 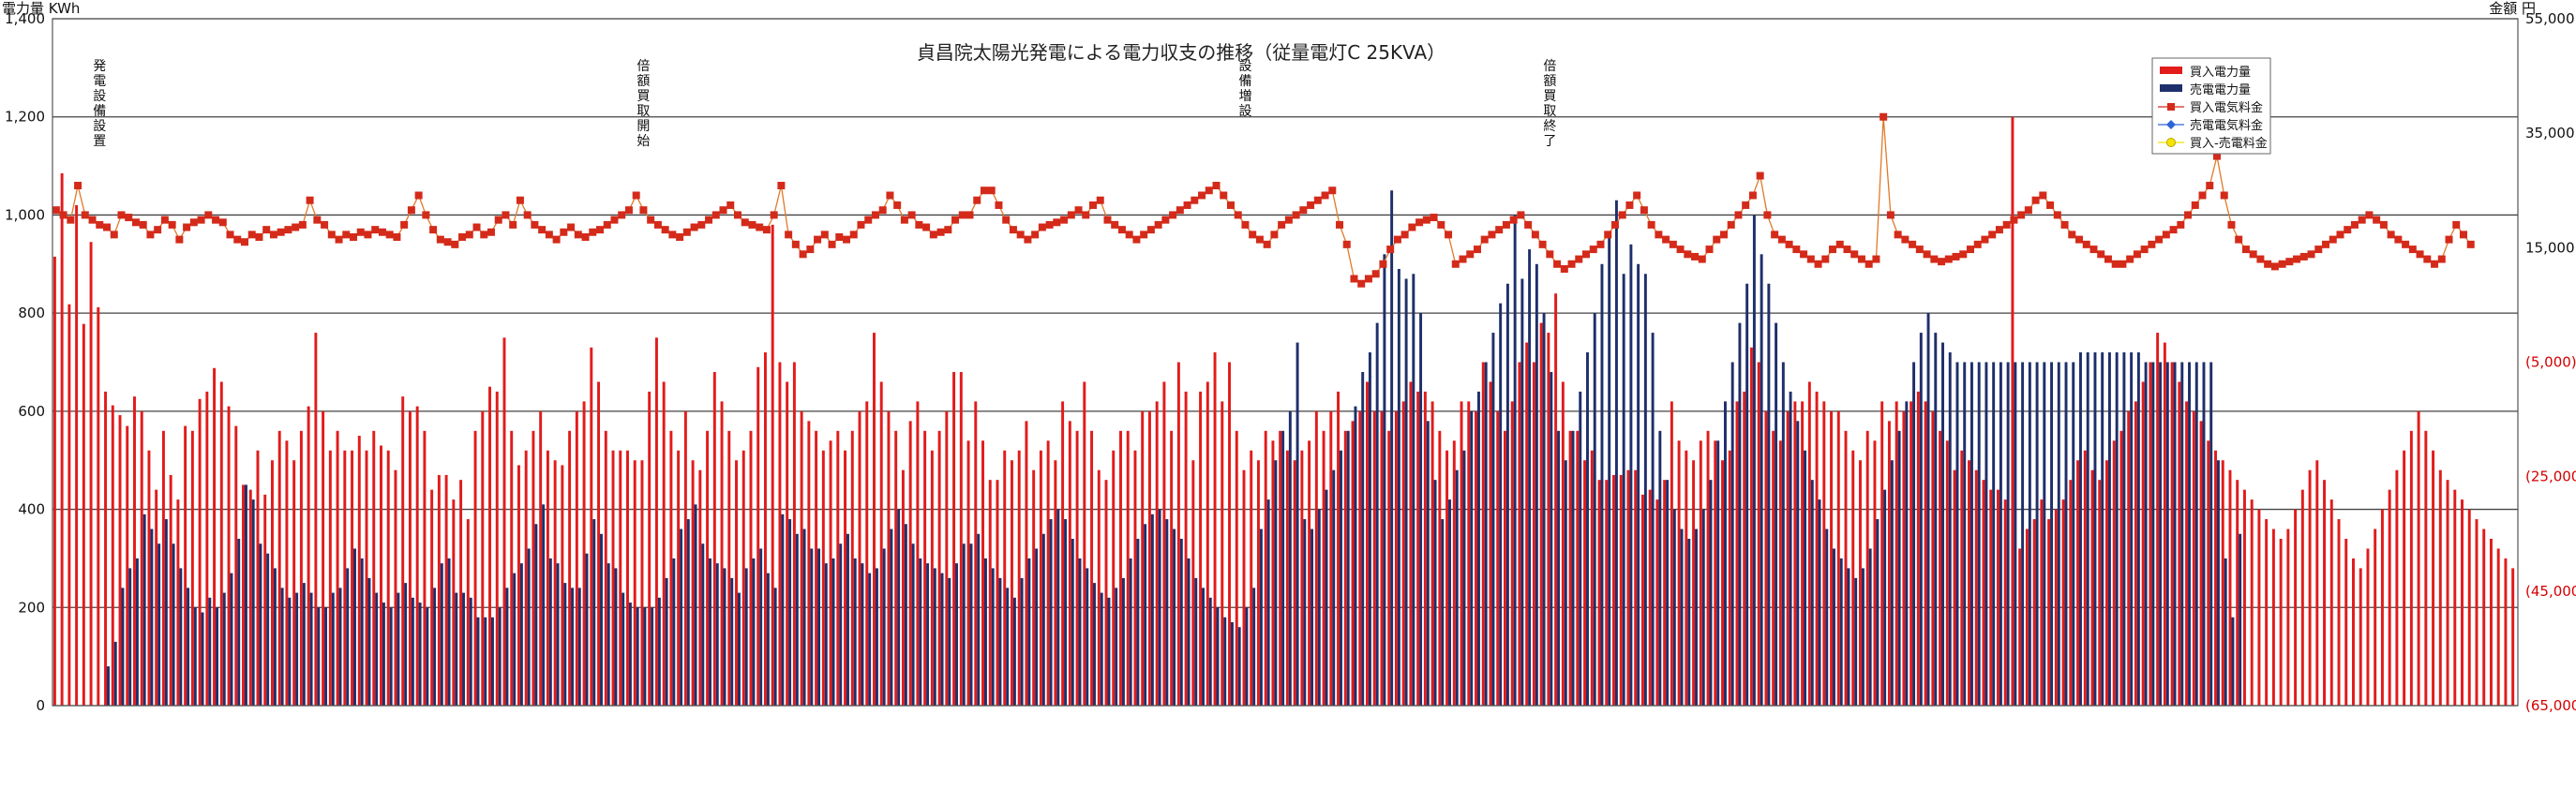 What do you see at coordinates (825, 104) in the screenshot?
I see `annotations: 発電設備設置 倍額買取開始 設備増設 倍額買取終了` at bounding box center [825, 104].